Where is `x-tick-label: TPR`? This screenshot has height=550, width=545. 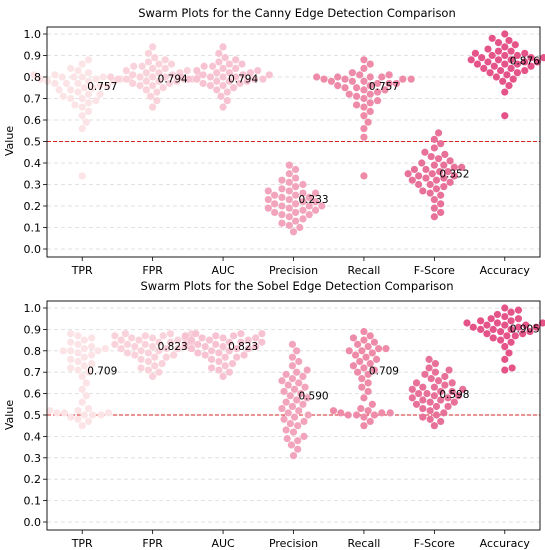 x-tick-label: TPR is located at coordinates (82, 543).